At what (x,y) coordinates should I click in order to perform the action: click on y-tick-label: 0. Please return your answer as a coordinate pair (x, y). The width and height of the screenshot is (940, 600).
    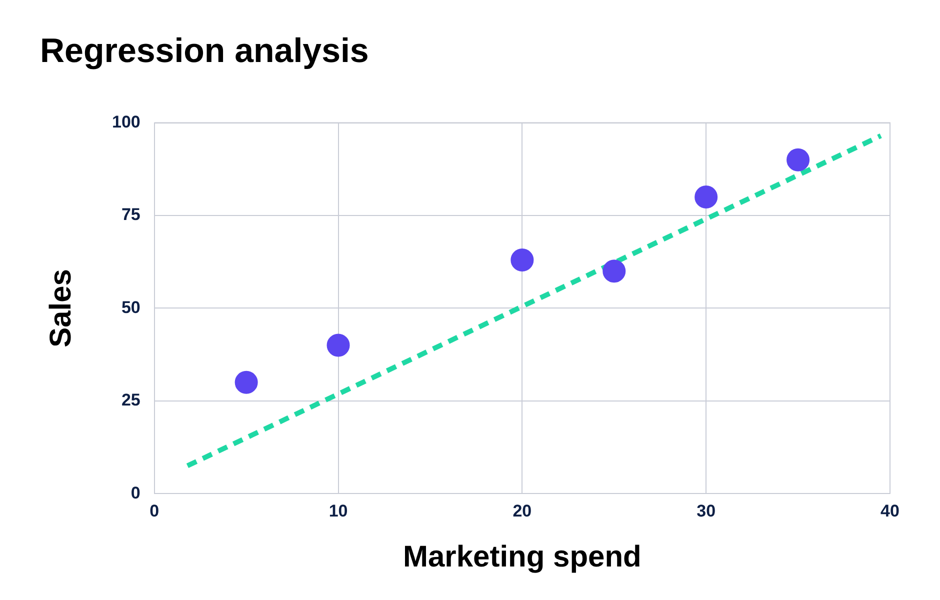
    Looking at the image, I should click on (135, 492).